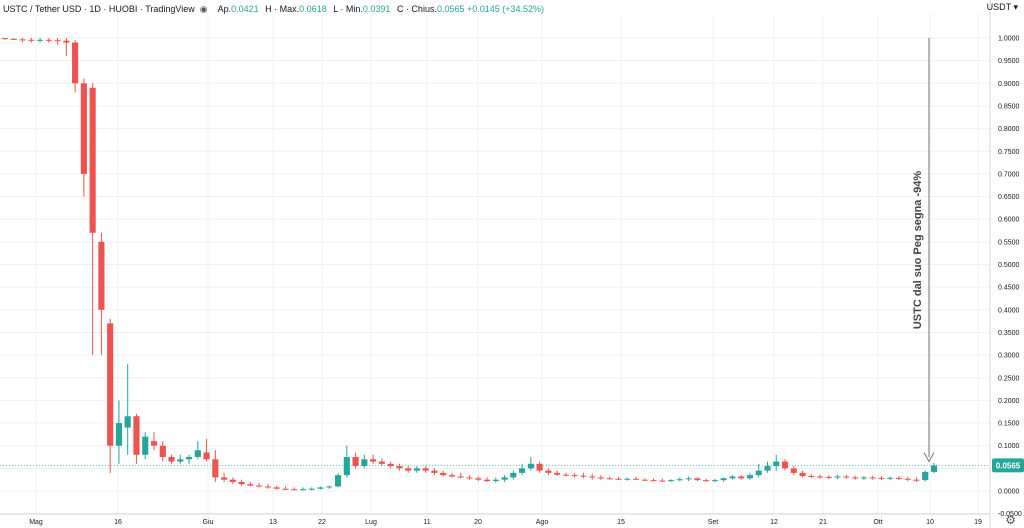  What do you see at coordinates (930, 522) in the screenshot?
I see `x-tick-label: 10` at bounding box center [930, 522].